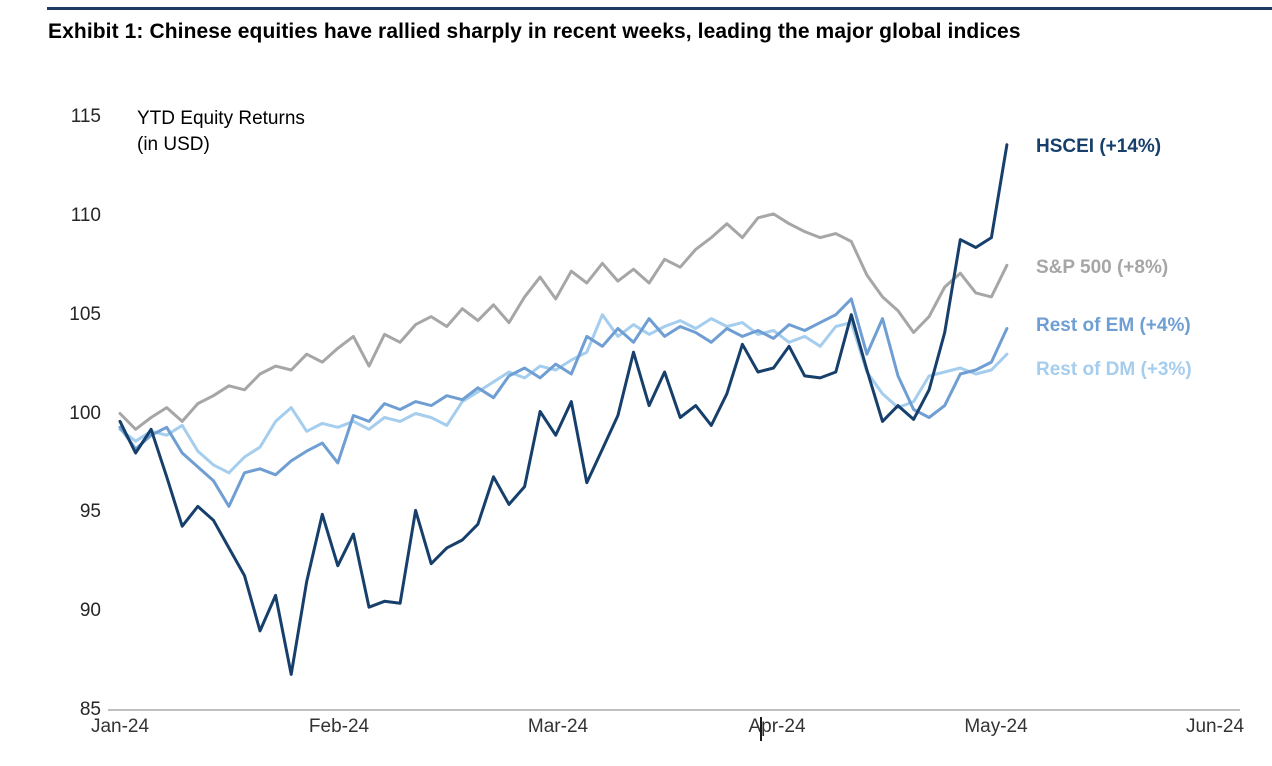 This screenshot has height=766, width=1272. What do you see at coordinates (85, 314) in the screenshot?
I see `y-axis-tick-label: 105` at bounding box center [85, 314].